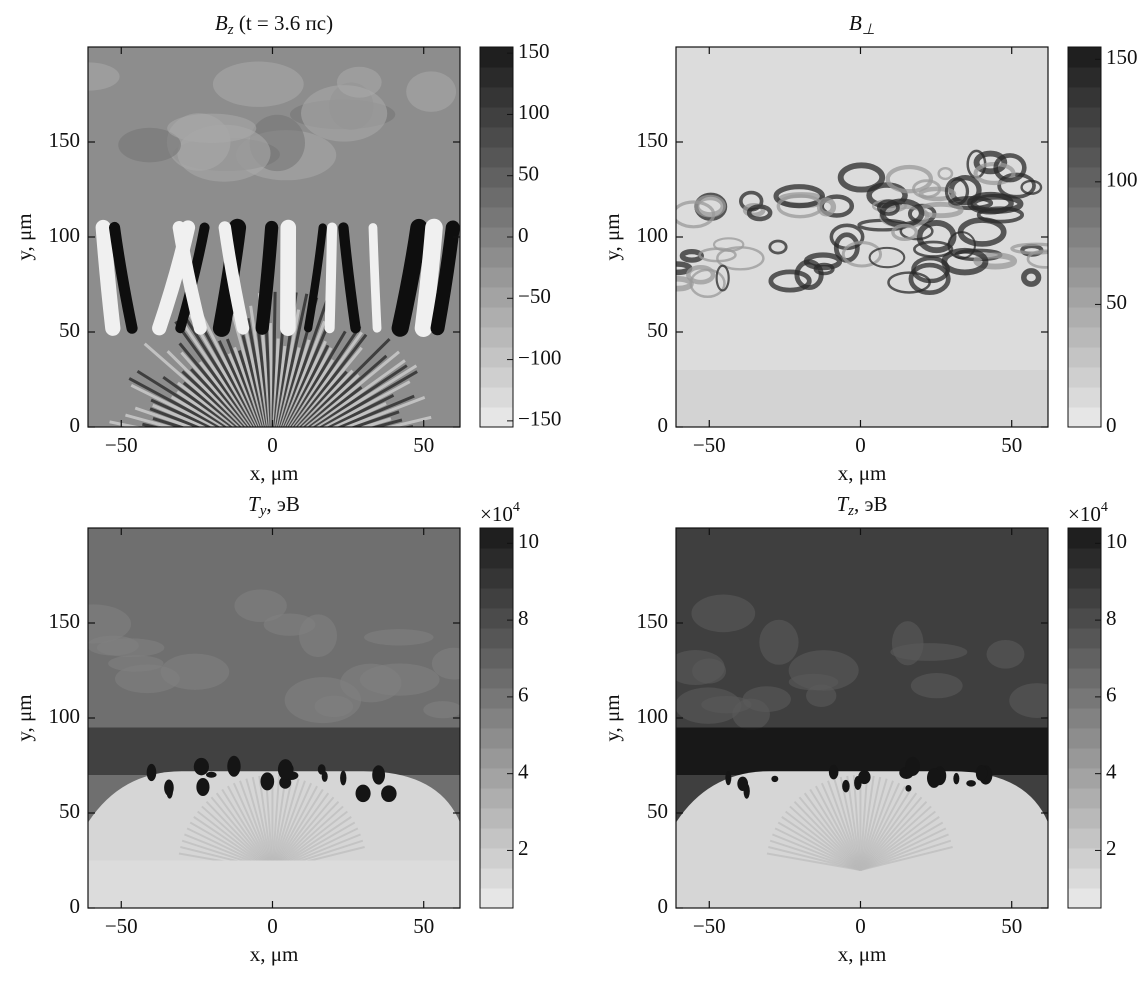 The width and height of the screenshot is (1147, 988). I want to click on colorbar-offset: ×10⁴, so click(1088, 513).